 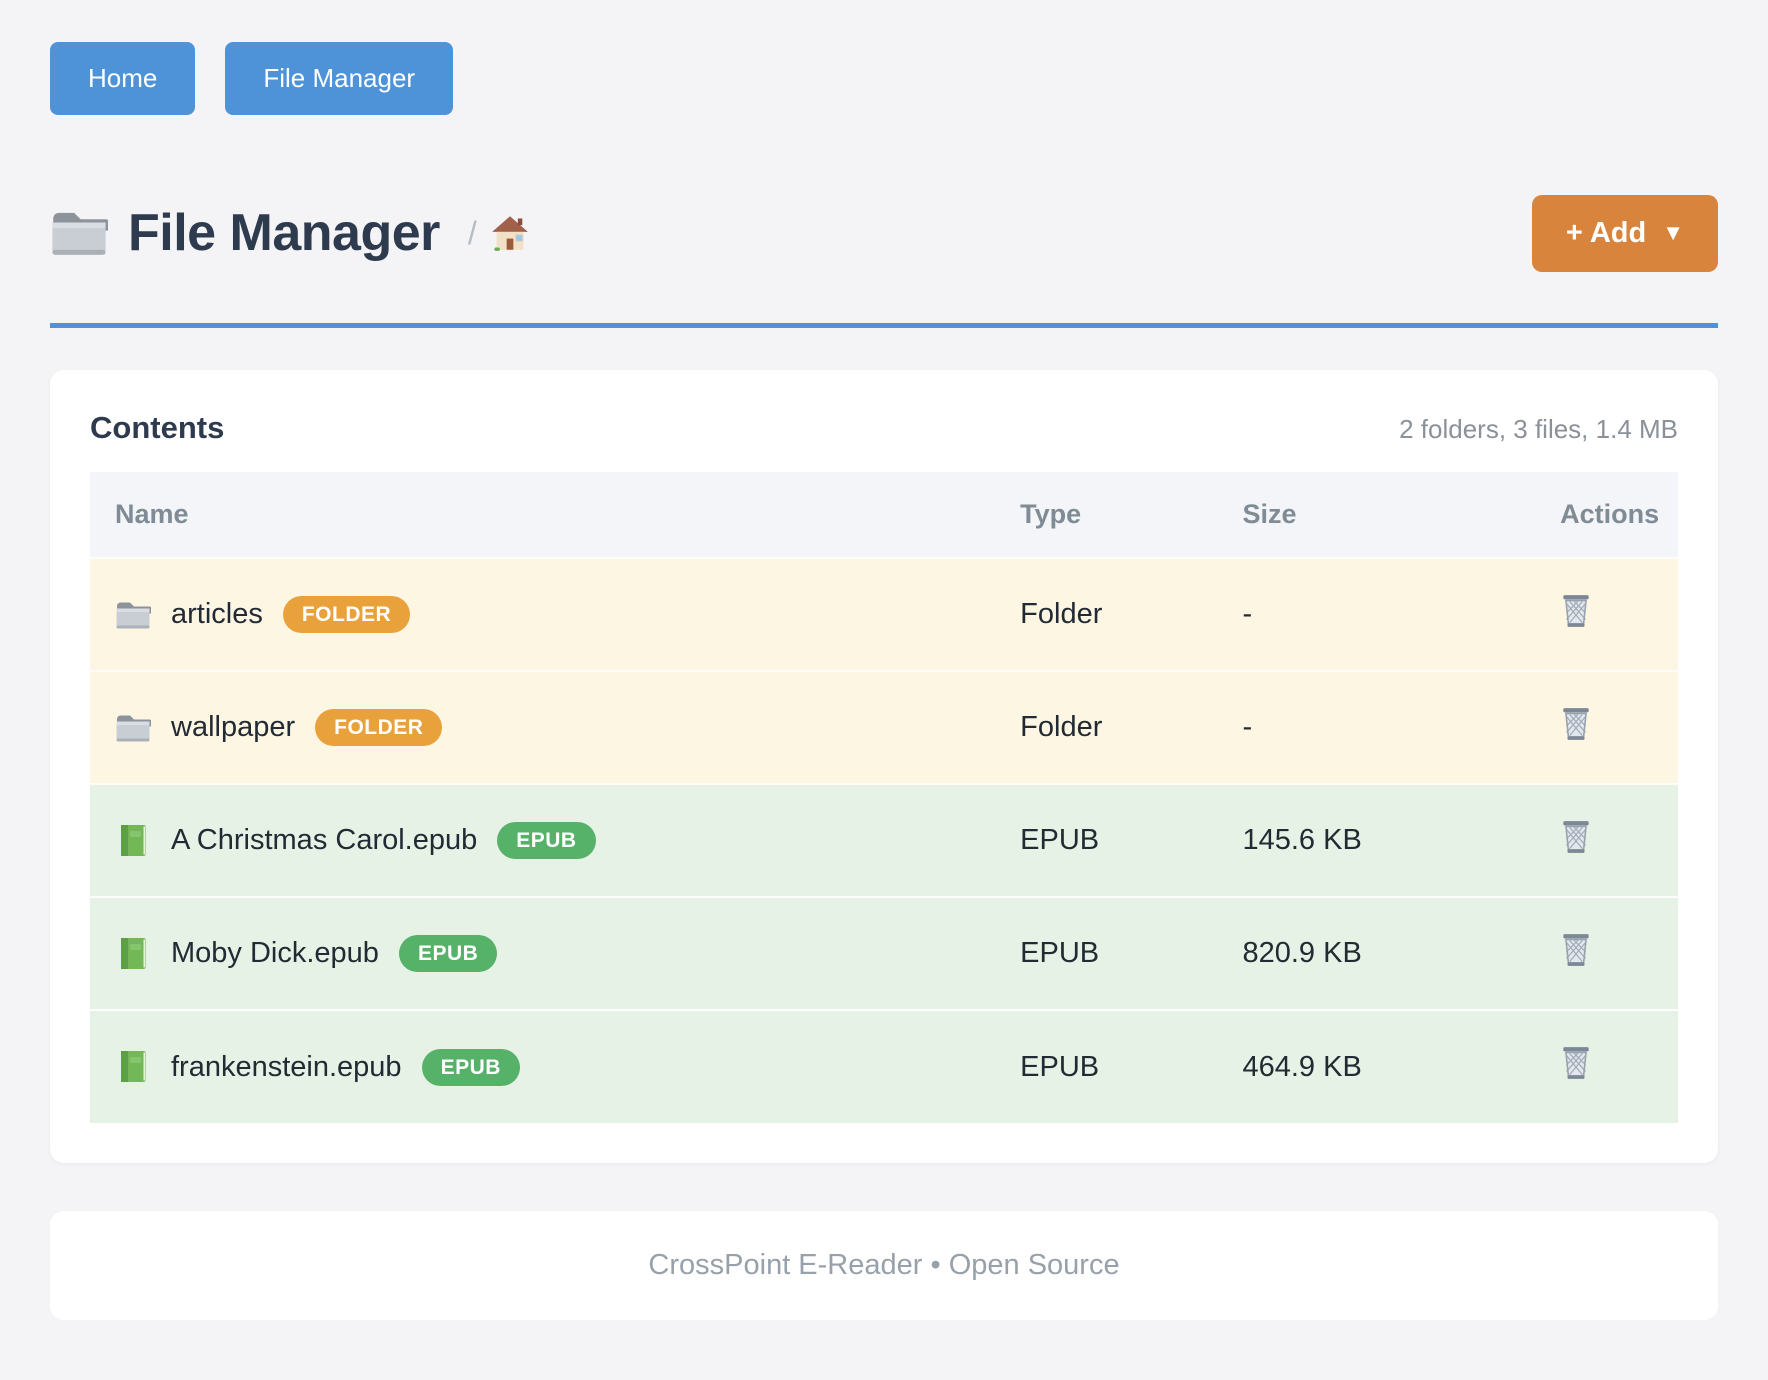 I want to click on footer: CrossPoint E-Reader • Open Source, so click(x=884, y=1265).